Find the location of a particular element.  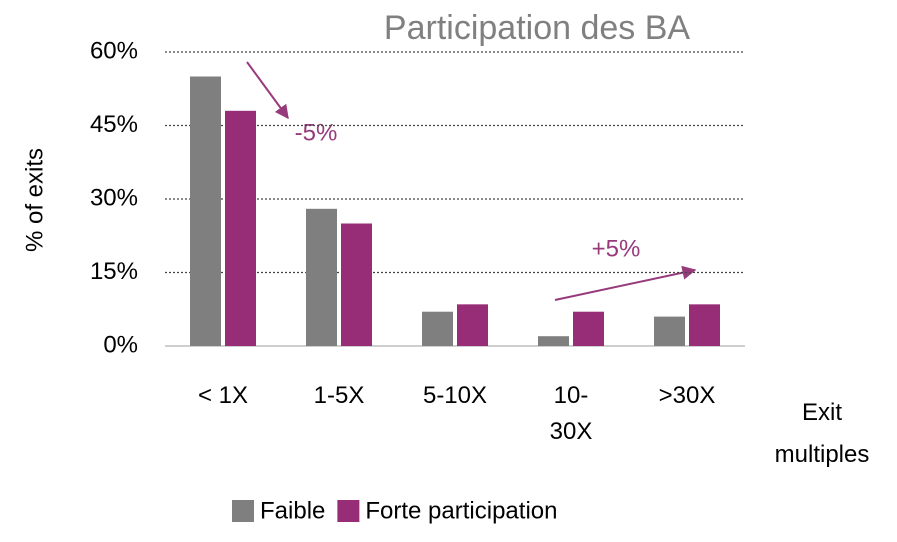

y-tick-label: 45% is located at coordinates (114, 124).